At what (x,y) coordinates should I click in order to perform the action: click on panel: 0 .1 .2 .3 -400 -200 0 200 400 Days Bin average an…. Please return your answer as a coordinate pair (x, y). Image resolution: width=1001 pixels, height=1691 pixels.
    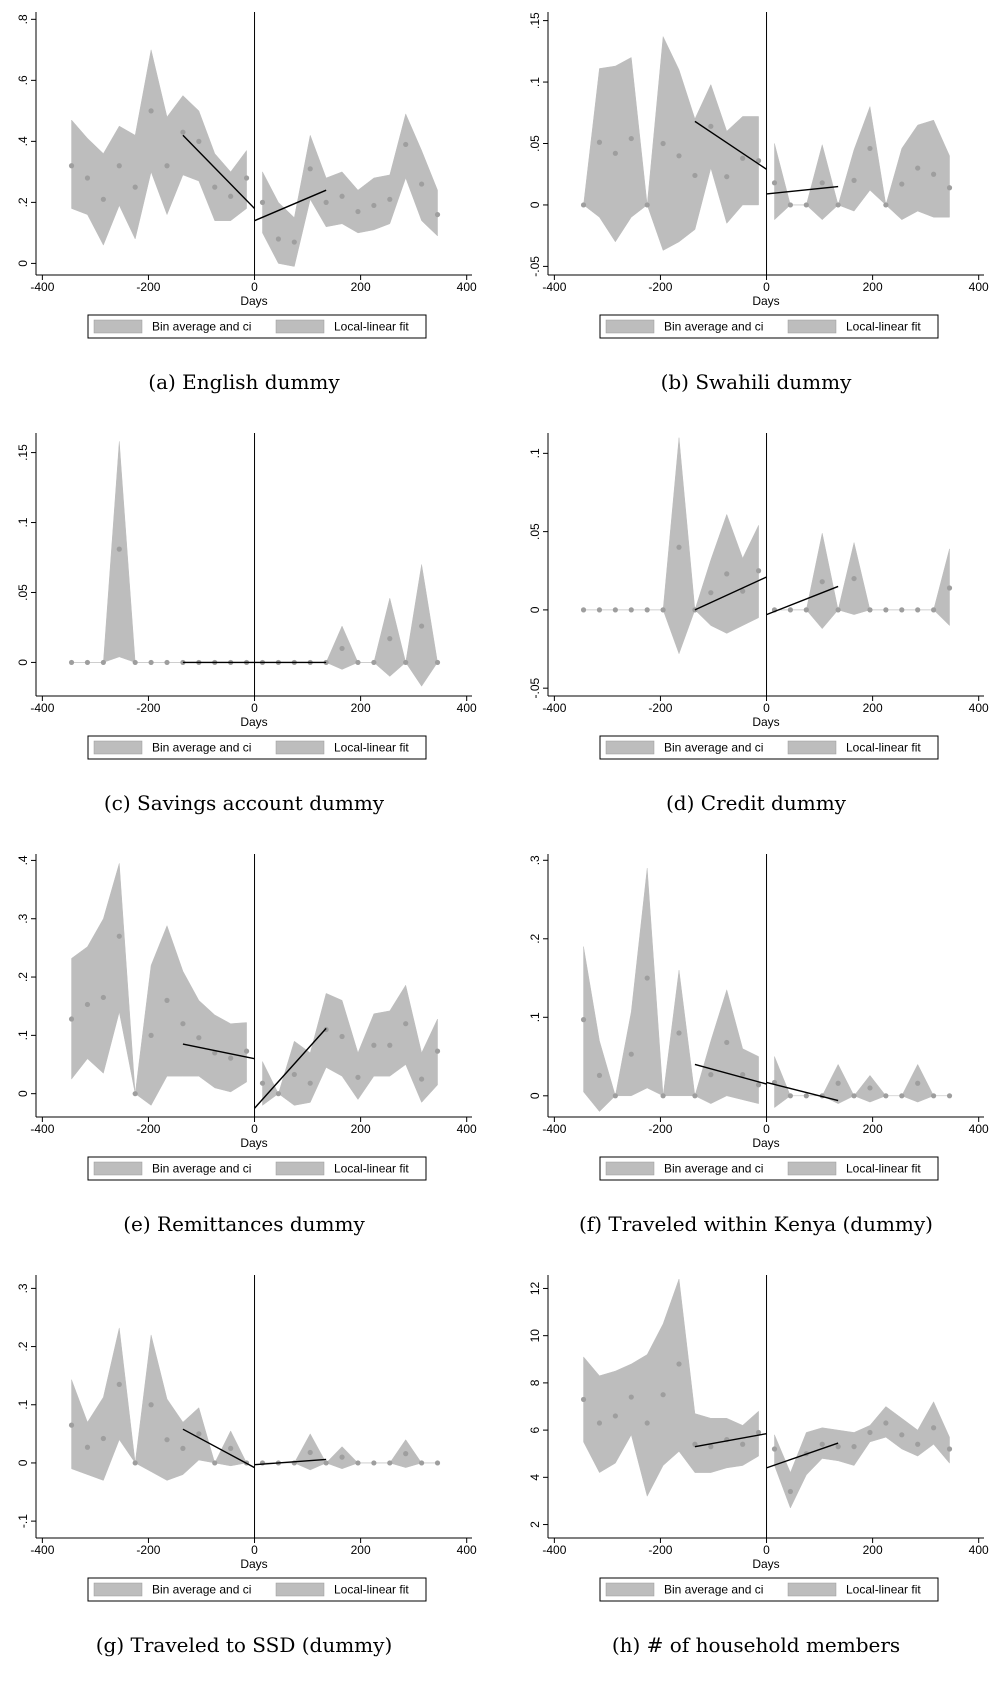
    Looking at the image, I should click on (758, 1045).